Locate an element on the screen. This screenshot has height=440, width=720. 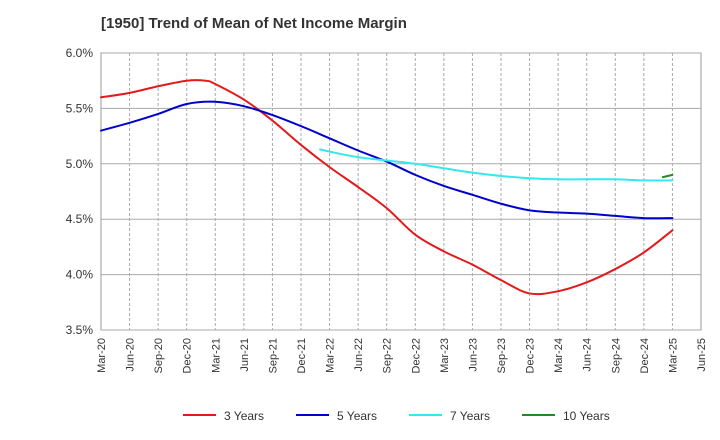
x-tick-label: Dec-20 is located at coordinates (188, 355).